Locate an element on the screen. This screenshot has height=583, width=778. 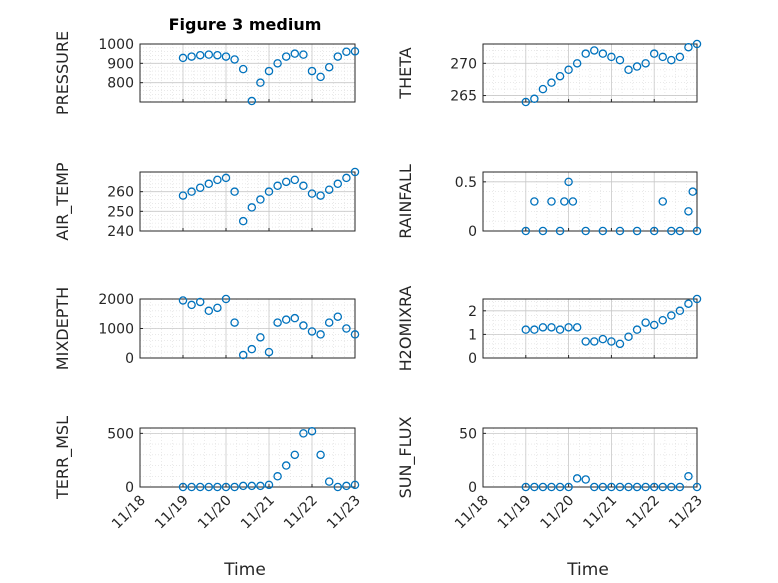
y-axis-label: MIXDEPTH is located at coordinates (62, 328).